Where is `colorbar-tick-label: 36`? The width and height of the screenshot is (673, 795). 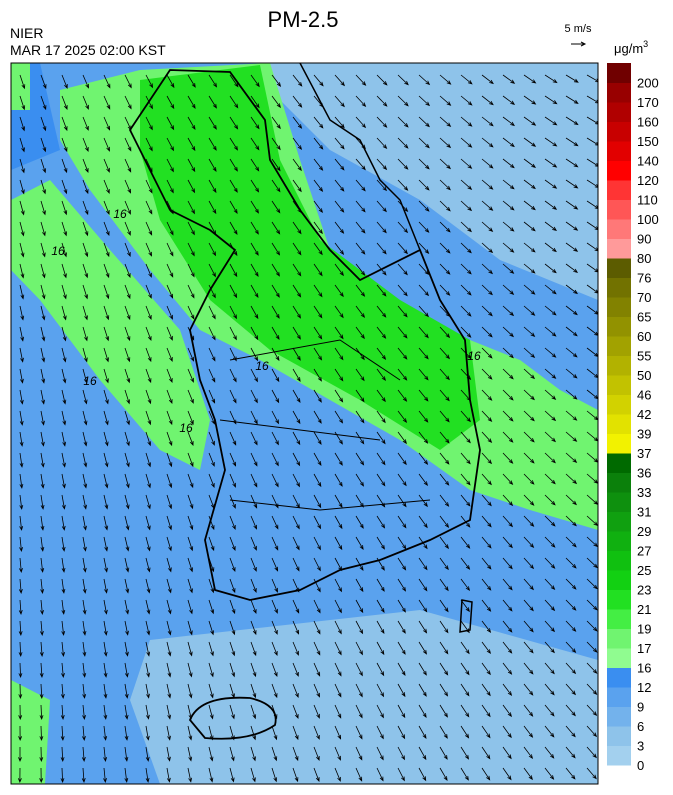 colorbar-tick-label: 36 is located at coordinates (644, 473).